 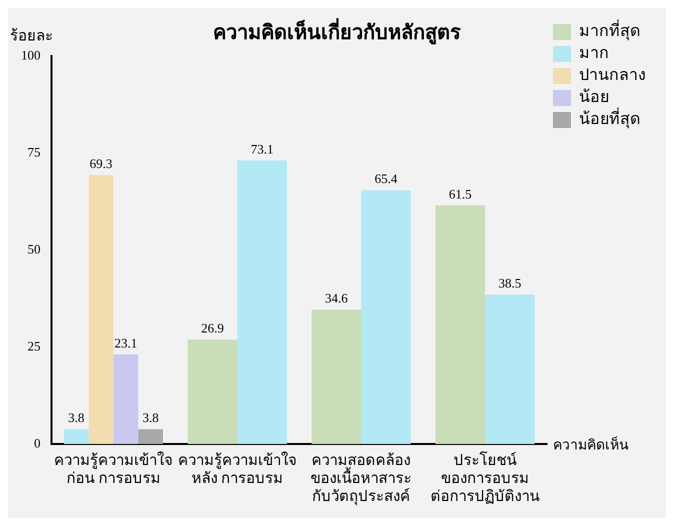 What do you see at coordinates (460, 194) in the screenshot?
I see `data-label: 61.5` at bounding box center [460, 194].